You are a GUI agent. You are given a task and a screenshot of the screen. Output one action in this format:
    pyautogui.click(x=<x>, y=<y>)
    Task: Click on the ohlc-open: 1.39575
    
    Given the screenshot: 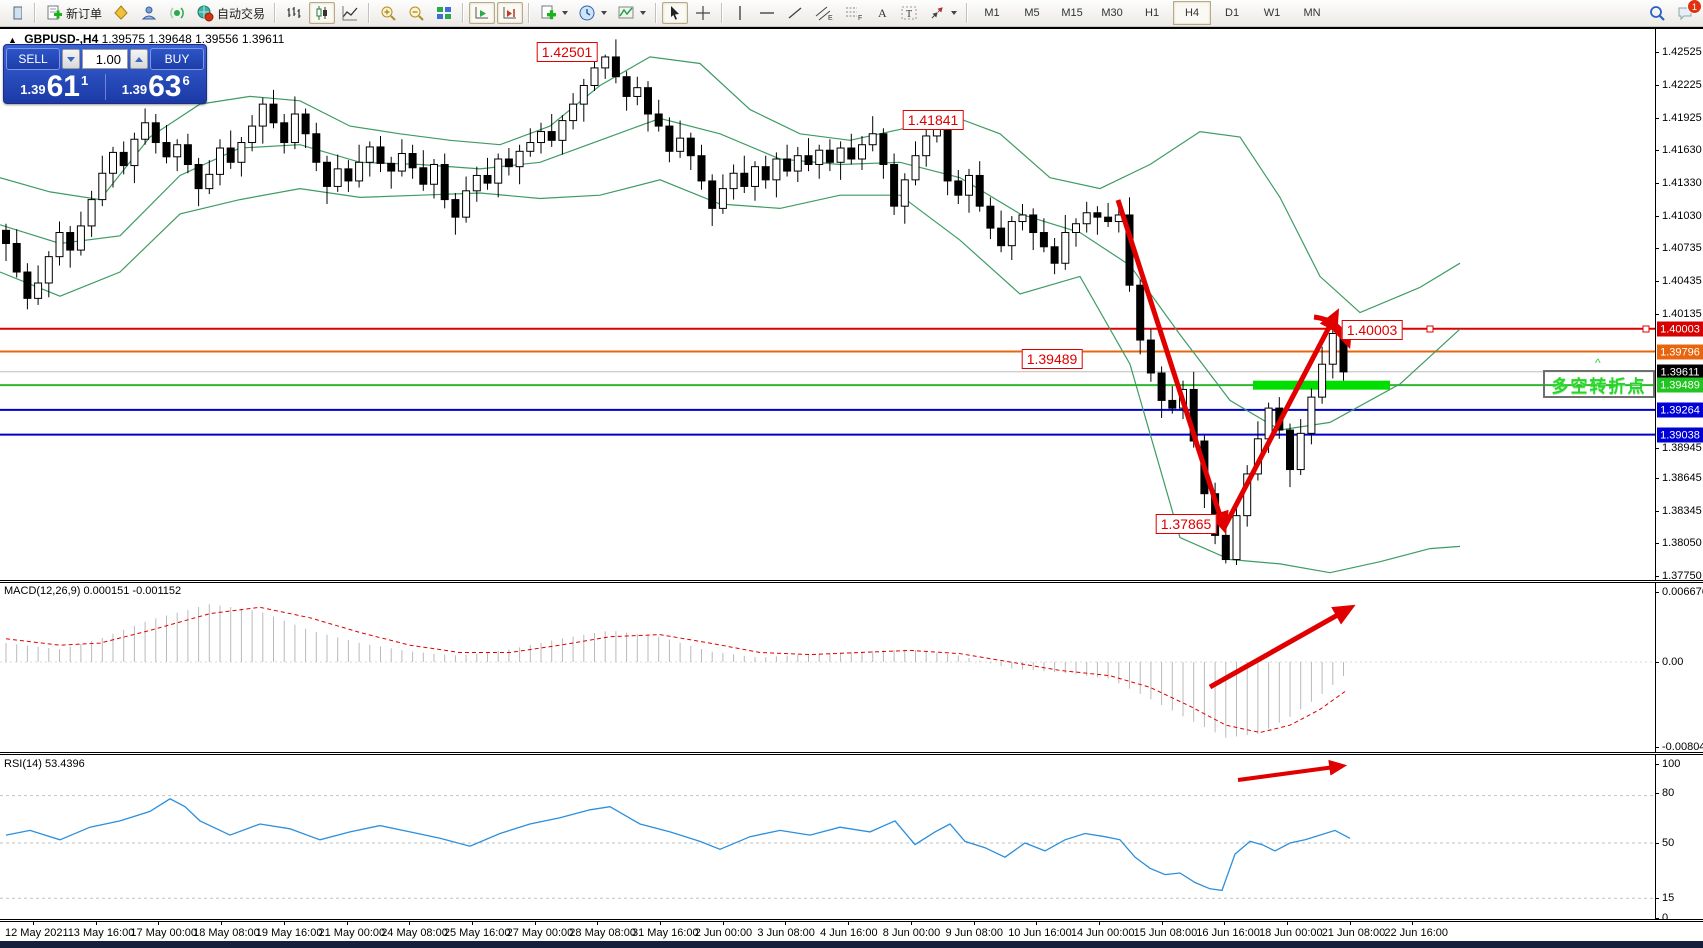 What is the action you would take?
    pyautogui.click(x=123, y=39)
    